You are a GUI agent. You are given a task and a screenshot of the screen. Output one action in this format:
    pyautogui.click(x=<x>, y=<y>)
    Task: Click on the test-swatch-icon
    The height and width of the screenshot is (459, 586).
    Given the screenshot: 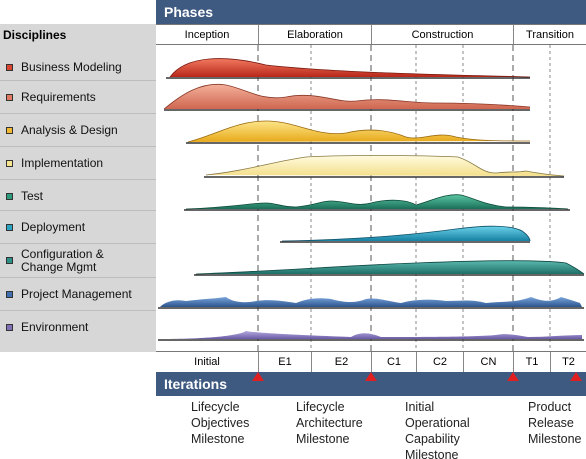 What is the action you would take?
    pyautogui.click(x=9, y=196)
    